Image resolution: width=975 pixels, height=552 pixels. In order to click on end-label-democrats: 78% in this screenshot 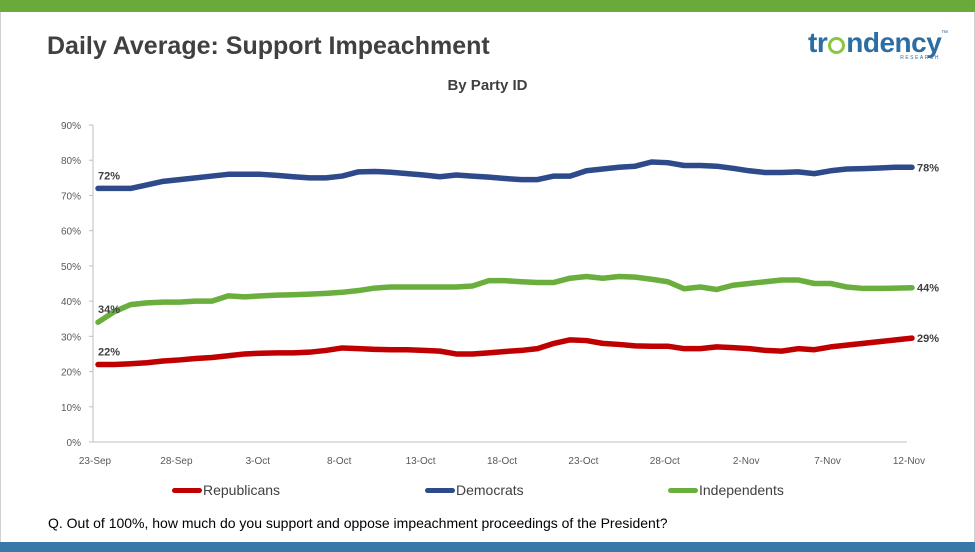, I will do `click(928, 168)`.